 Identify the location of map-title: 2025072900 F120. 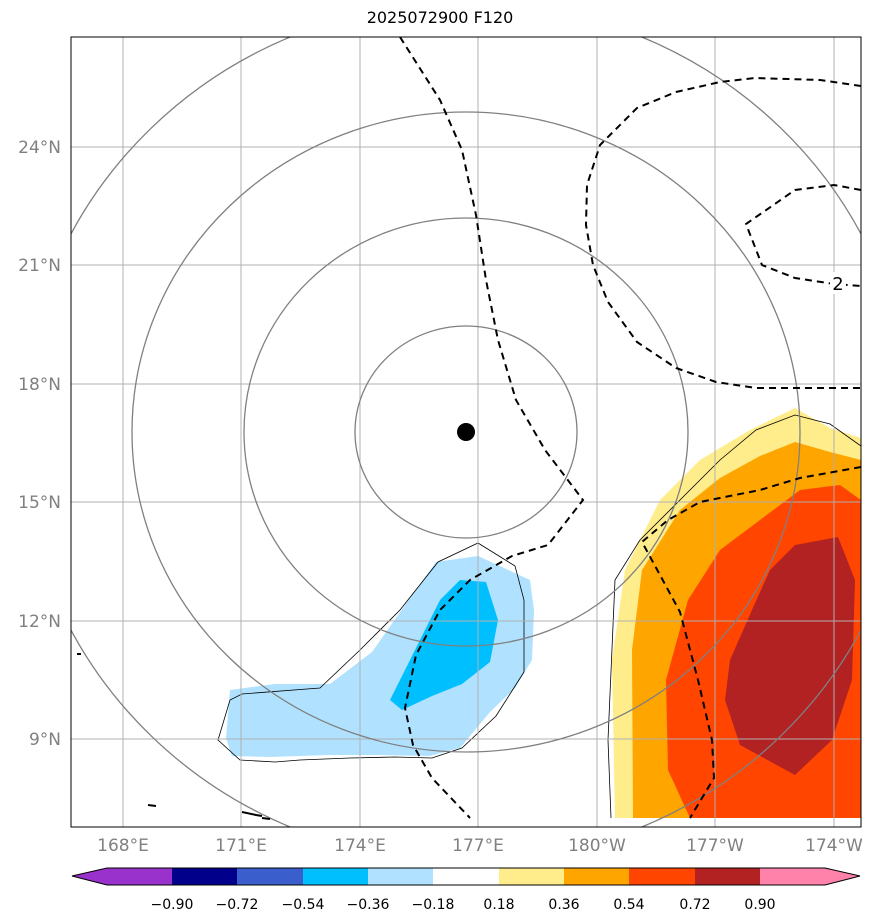
(440, 17).